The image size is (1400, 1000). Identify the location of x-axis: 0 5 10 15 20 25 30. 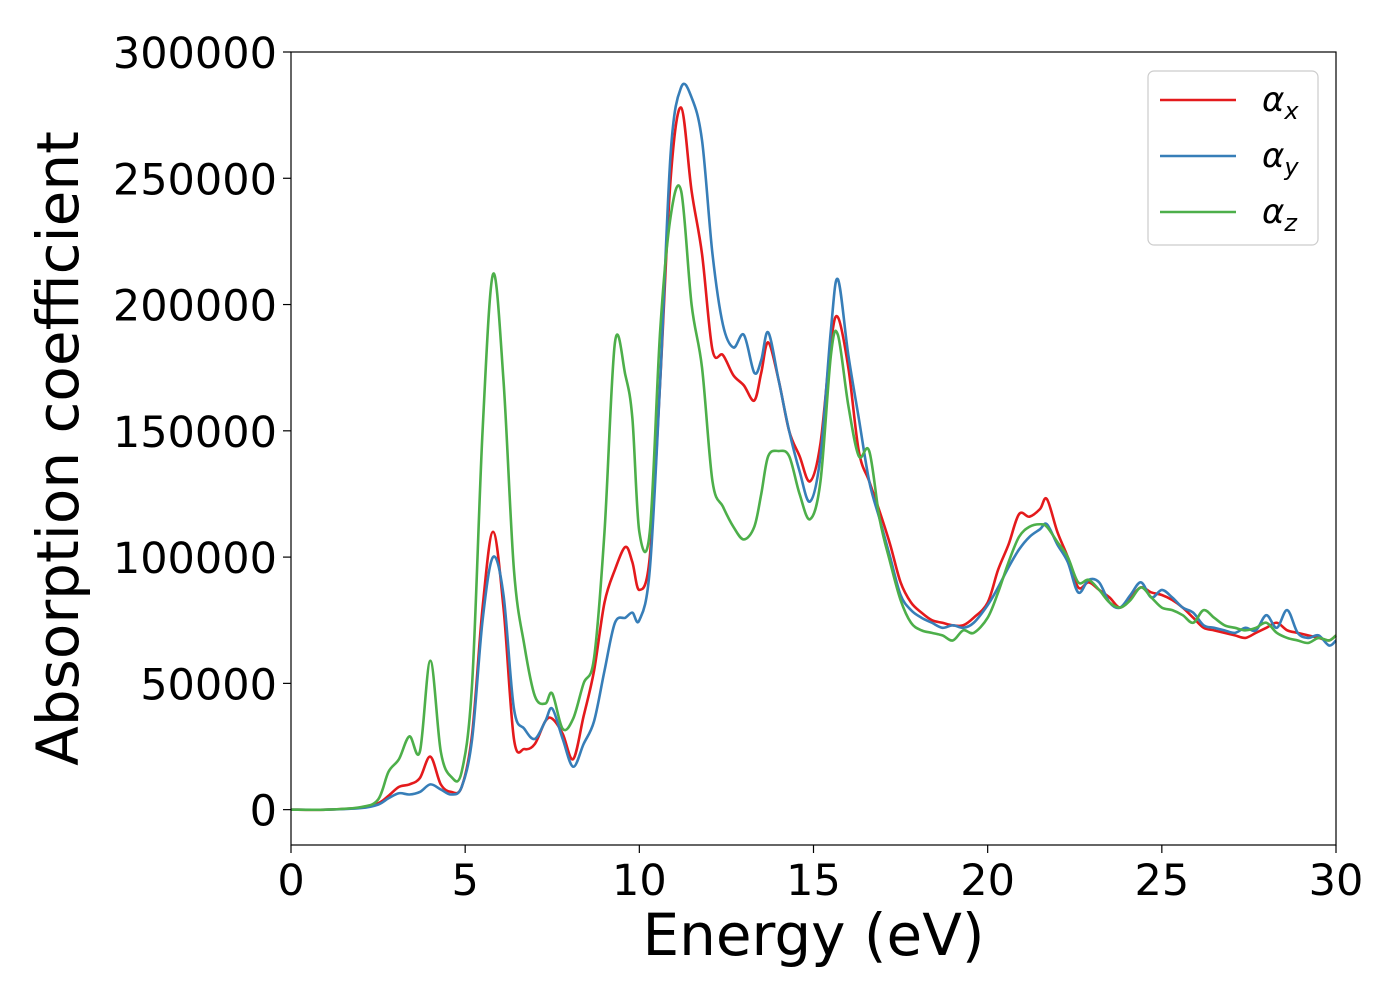
(820, 875).